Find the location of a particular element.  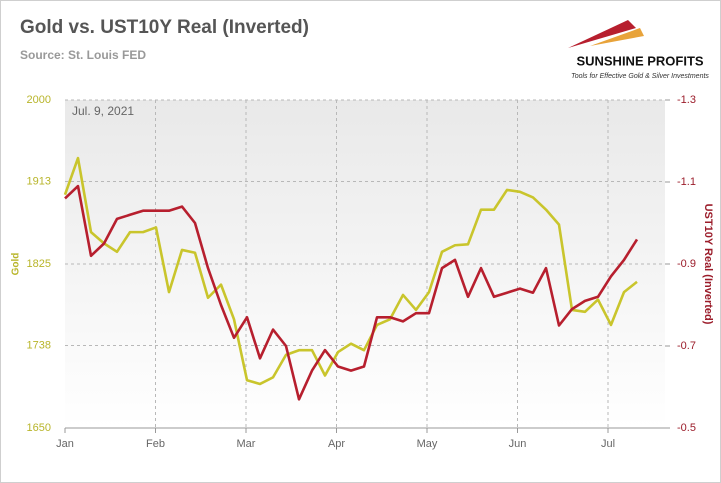

x-tick-label: Jun is located at coordinates (518, 444).